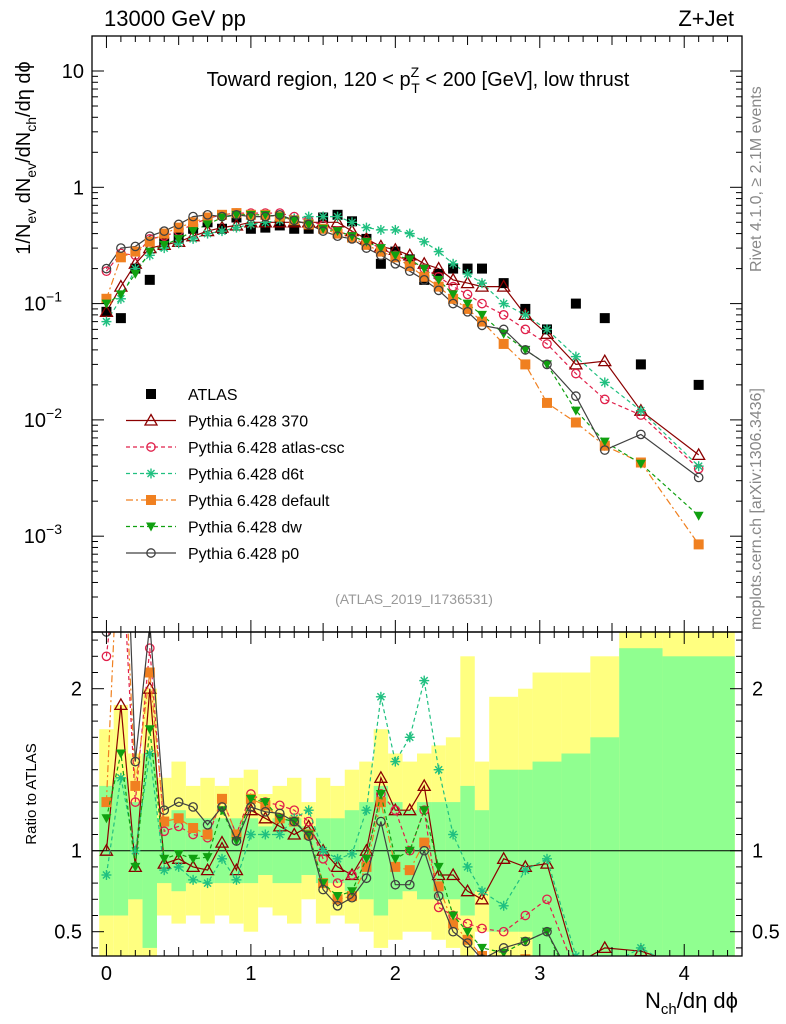 The width and height of the screenshot is (786, 1024). I want to click on ratio-y-tick-label: 1, so click(76, 852).